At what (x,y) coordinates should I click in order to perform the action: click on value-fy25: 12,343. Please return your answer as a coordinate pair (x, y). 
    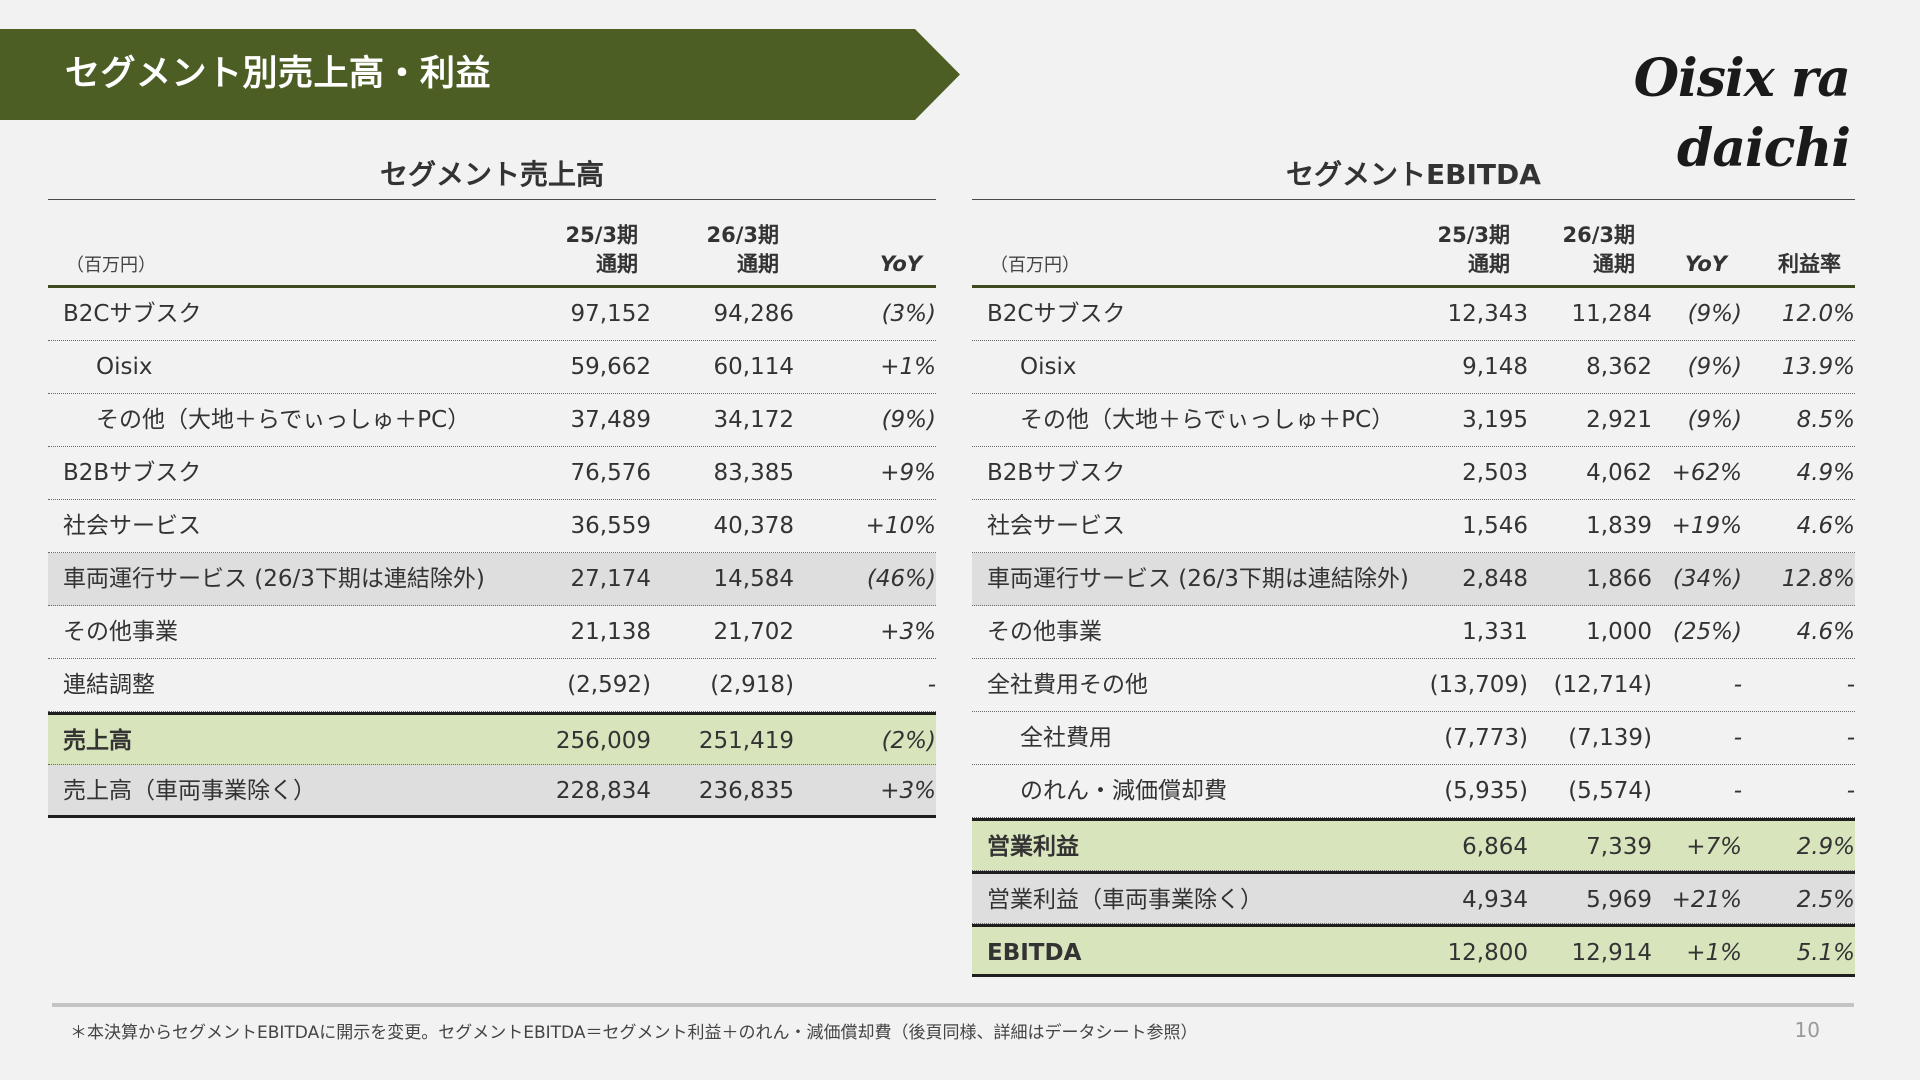
    Looking at the image, I should click on (1487, 314).